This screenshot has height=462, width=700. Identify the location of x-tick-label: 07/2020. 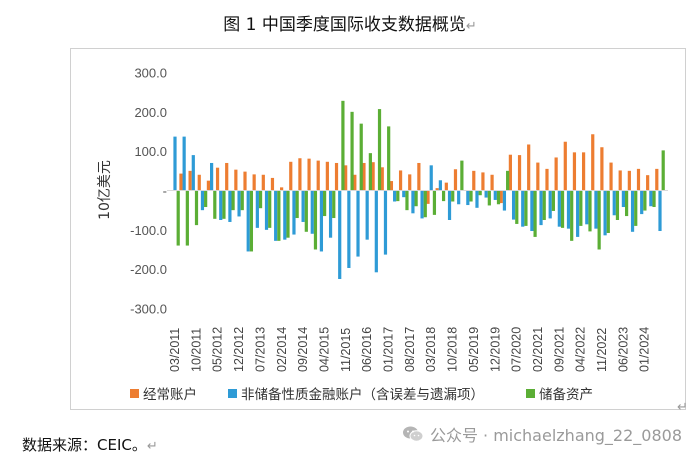
(517, 349).